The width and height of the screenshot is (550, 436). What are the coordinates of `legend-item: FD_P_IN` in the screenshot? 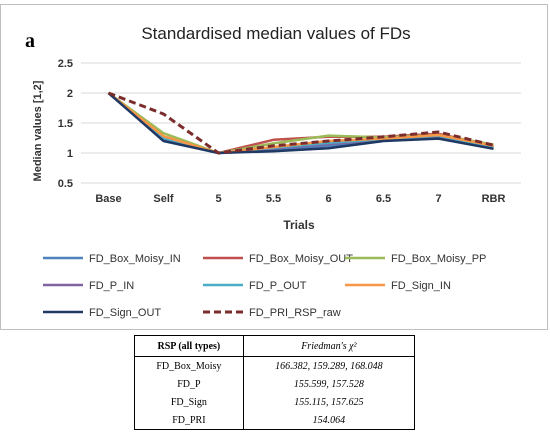 It's located at (88, 286).